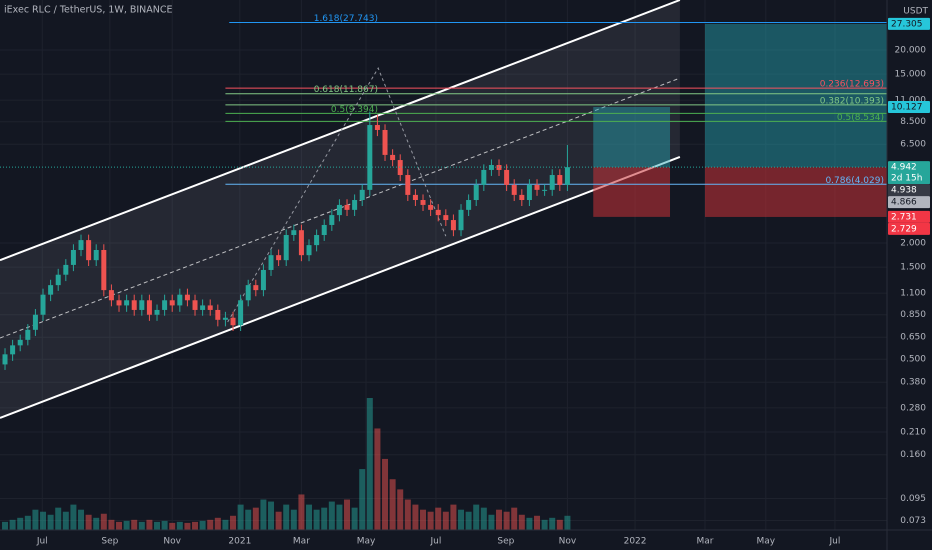  What do you see at coordinates (172, 542) in the screenshot?
I see `x-tick-label: Nov` at bounding box center [172, 542].